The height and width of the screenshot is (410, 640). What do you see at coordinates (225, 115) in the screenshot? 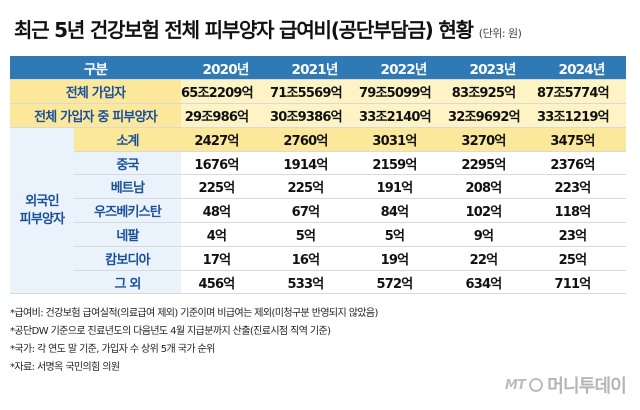
I see `cell-value: 29조986억` at bounding box center [225, 115].